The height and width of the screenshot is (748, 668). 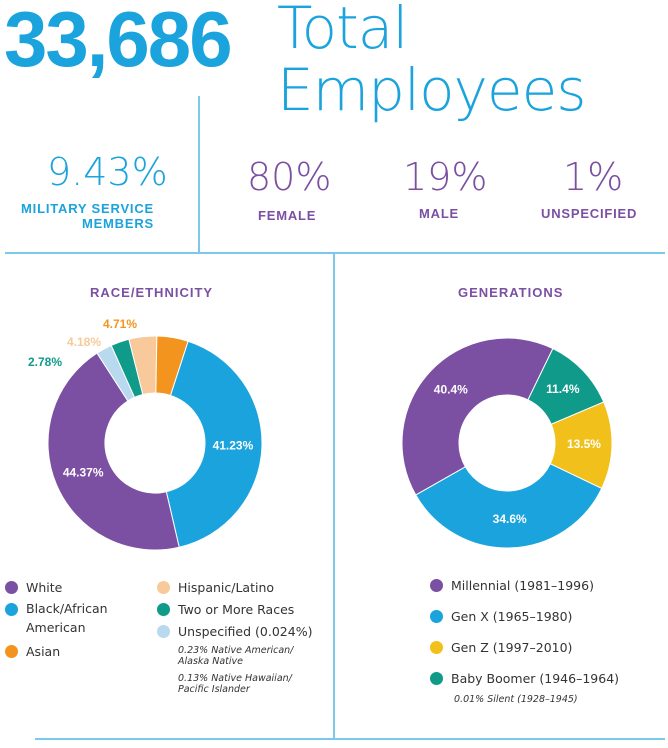 What do you see at coordinates (45, 362) in the screenshot?
I see `slice-label-two-or-more-races: 2.78%` at bounding box center [45, 362].